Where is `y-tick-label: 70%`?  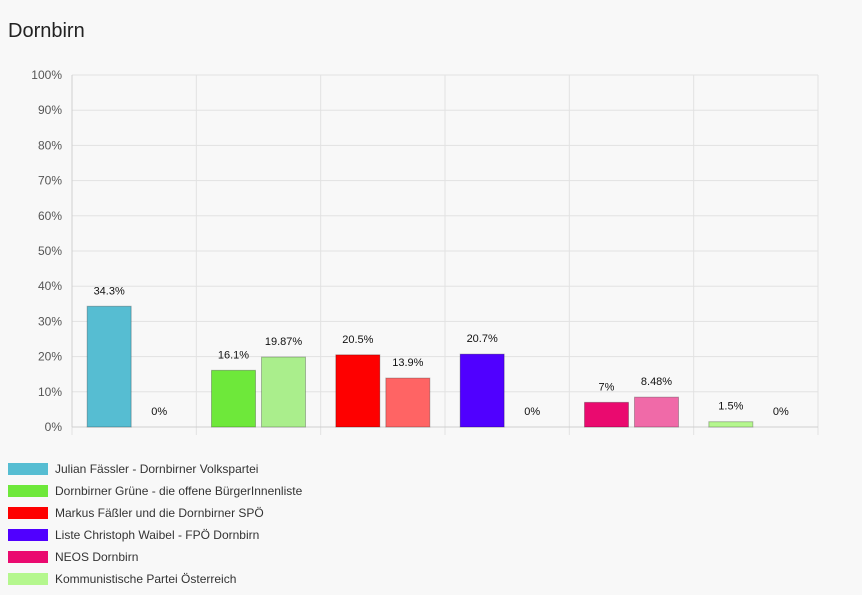
y-tick-label: 70% is located at coordinates (50, 181).